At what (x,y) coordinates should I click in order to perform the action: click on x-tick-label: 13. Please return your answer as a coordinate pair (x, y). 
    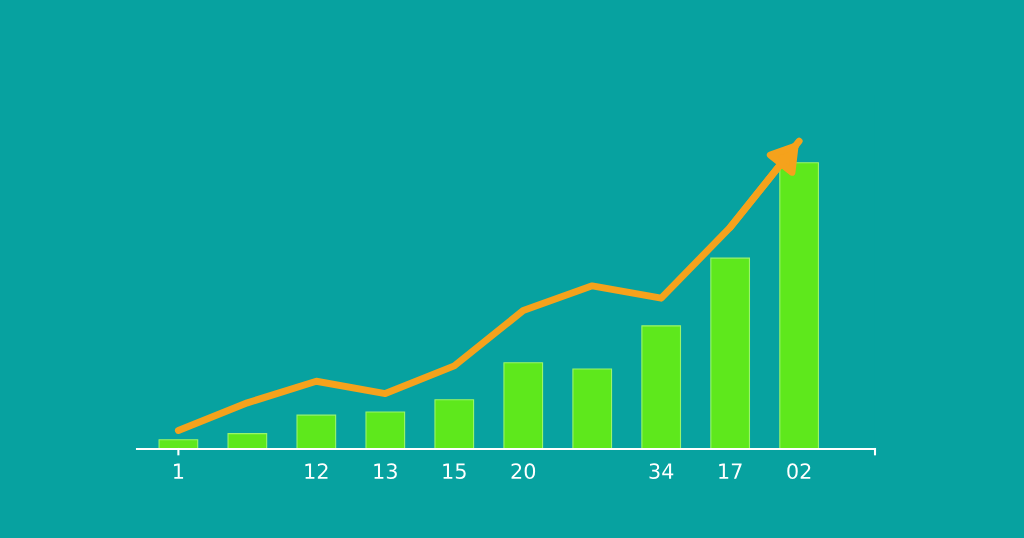
    Looking at the image, I should click on (385, 471).